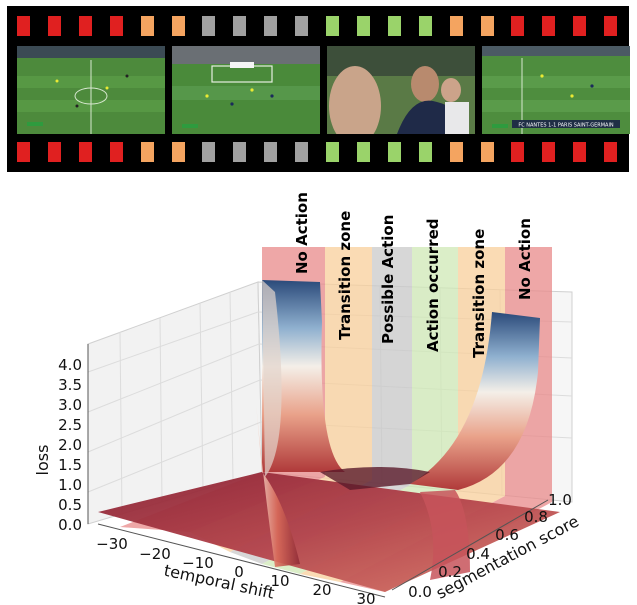 The width and height of the screenshot is (637, 605). What do you see at coordinates (365, 597) in the screenshot?
I see `x-tick: 30` at bounding box center [365, 597].